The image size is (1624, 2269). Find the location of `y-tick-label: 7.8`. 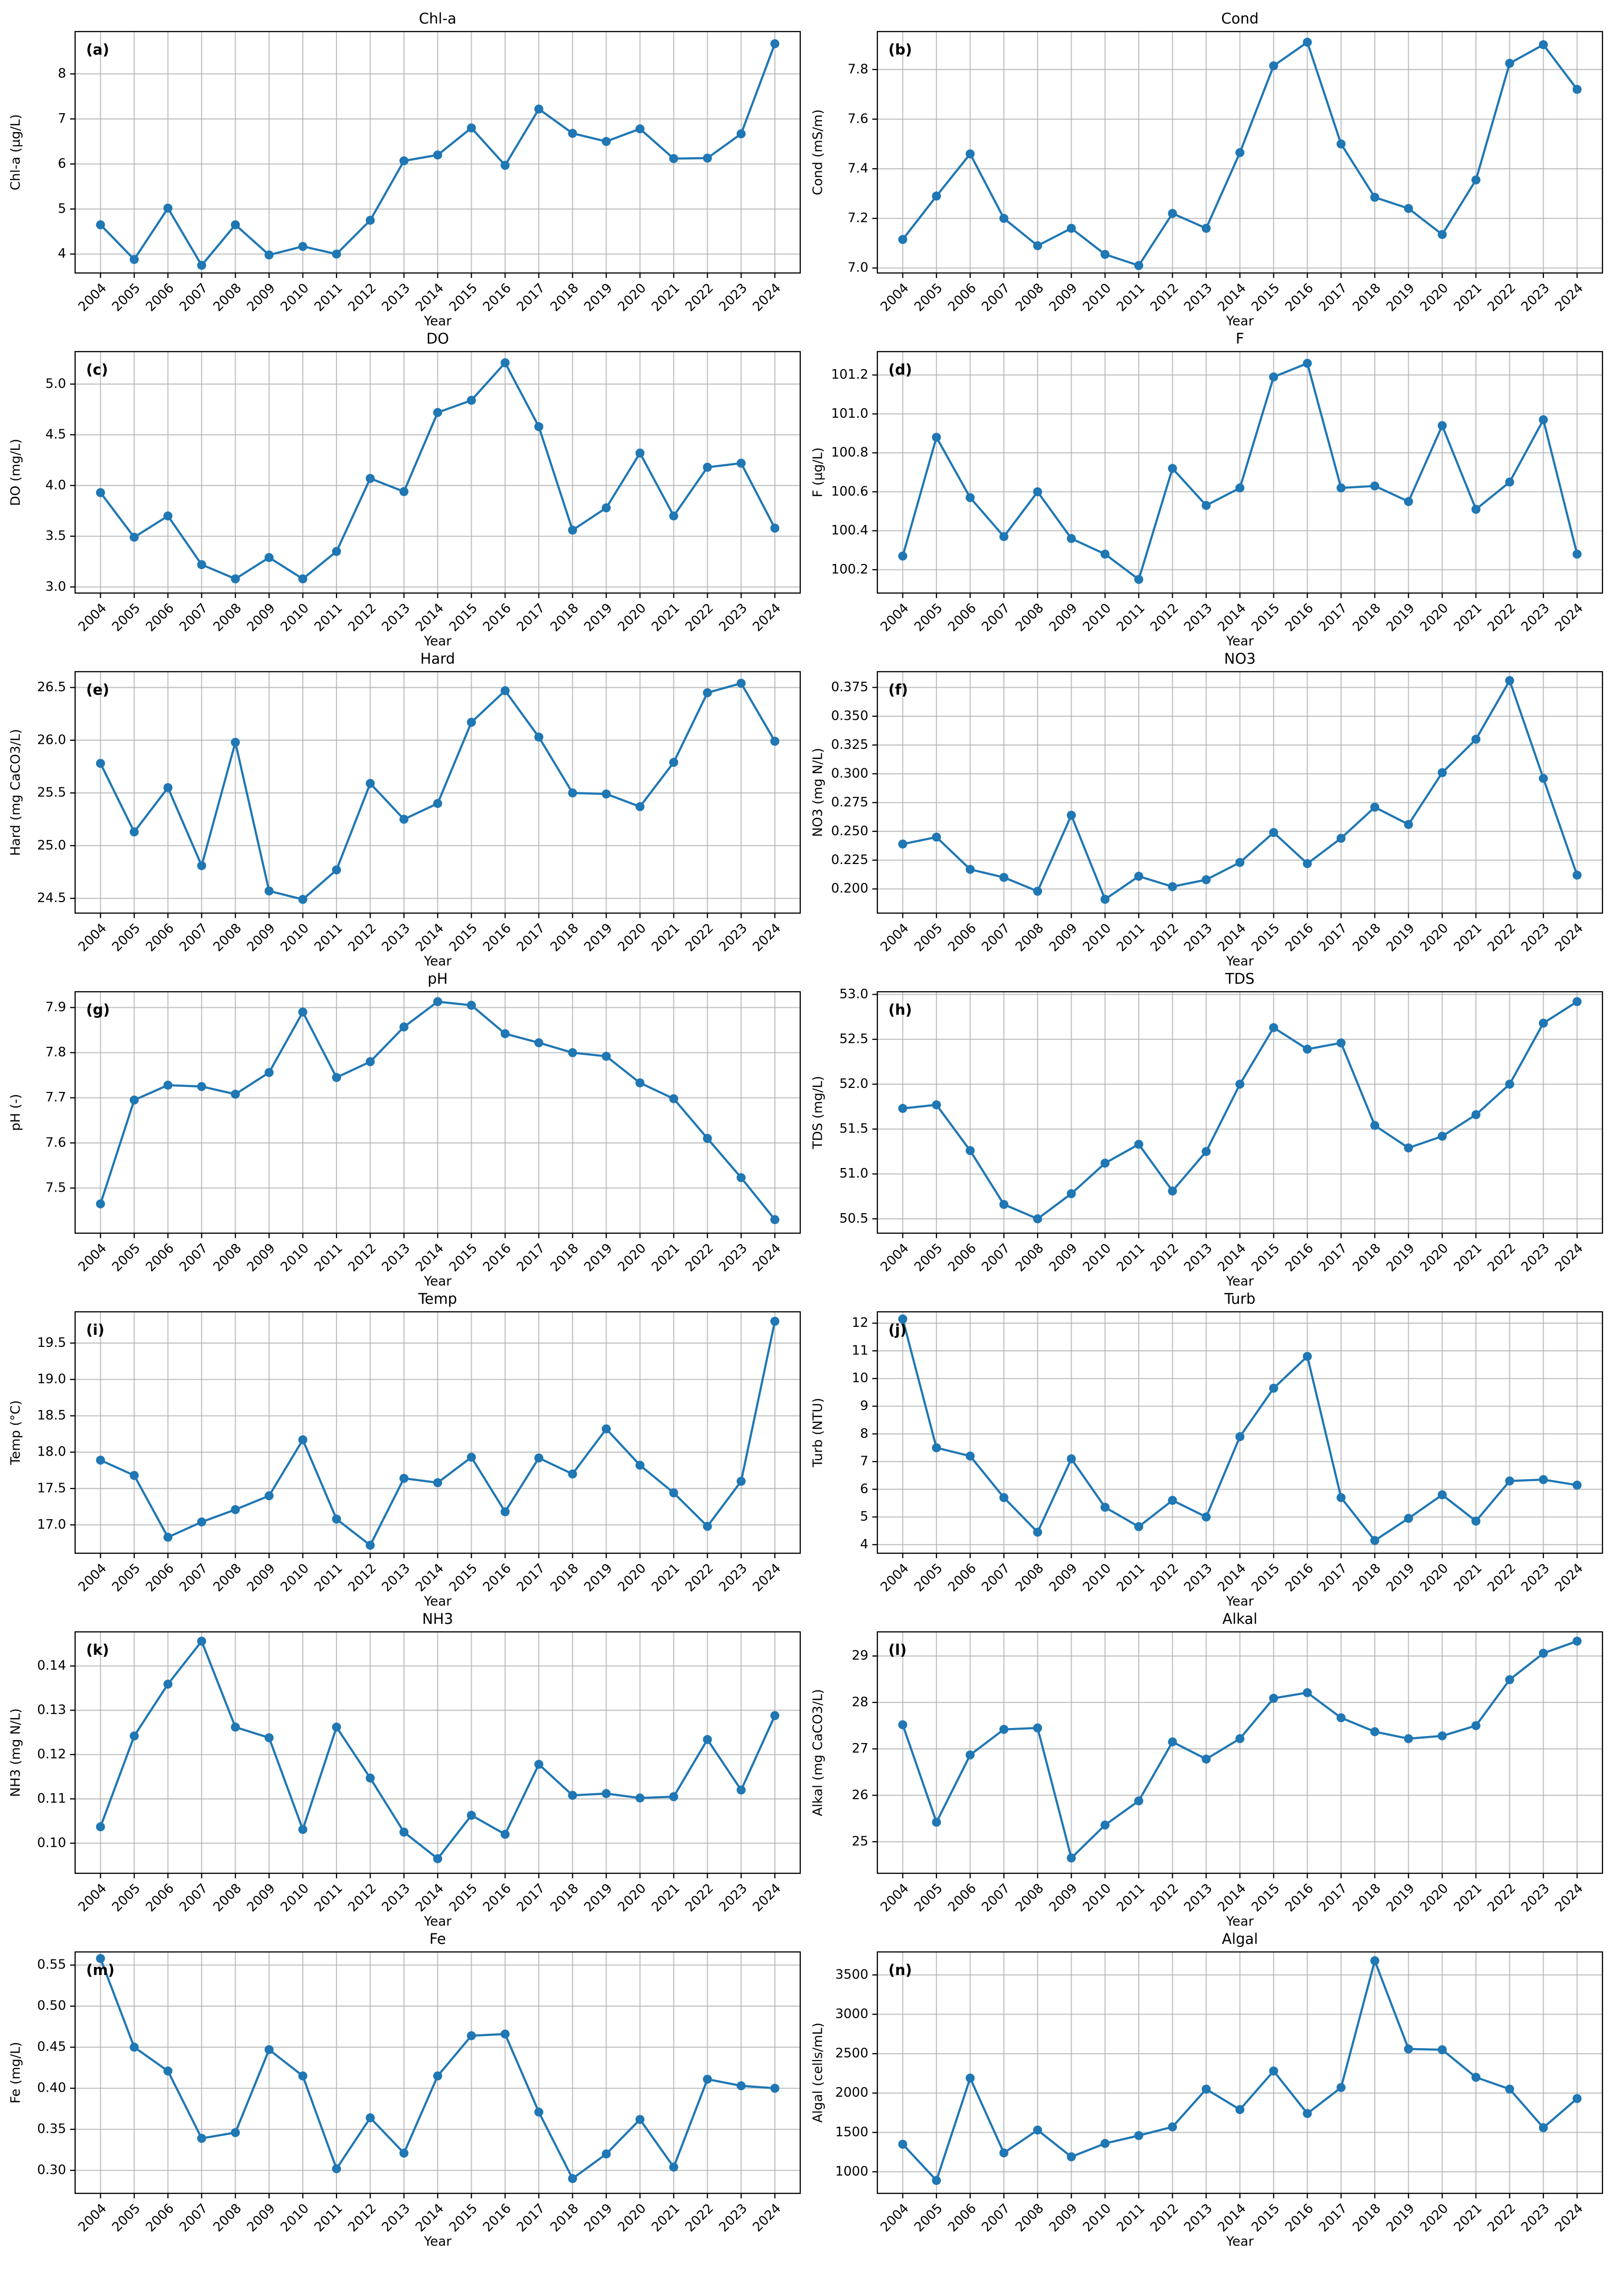

y-tick-label: 7.8 is located at coordinates (858, 69).